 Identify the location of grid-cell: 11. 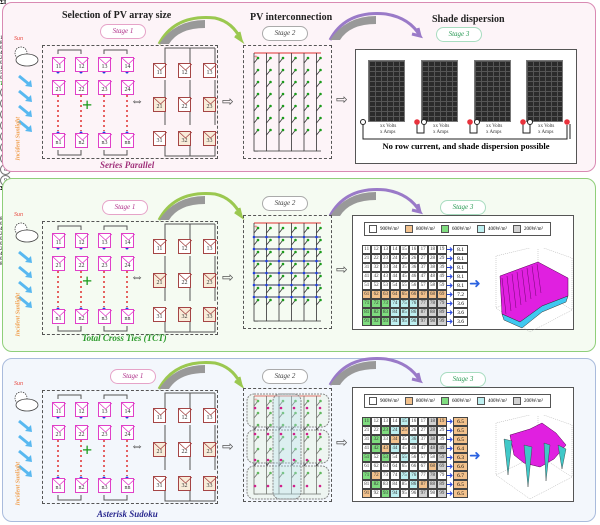
(367, 421).